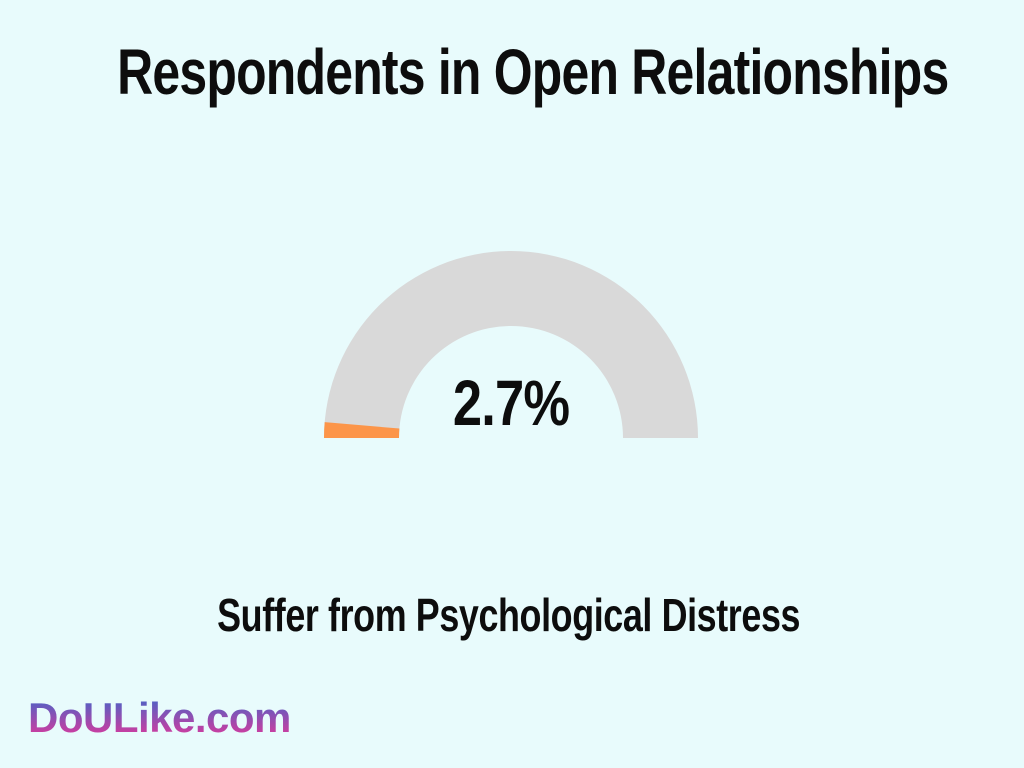  I want to click on gauge-track-arc, so click(511, 344).